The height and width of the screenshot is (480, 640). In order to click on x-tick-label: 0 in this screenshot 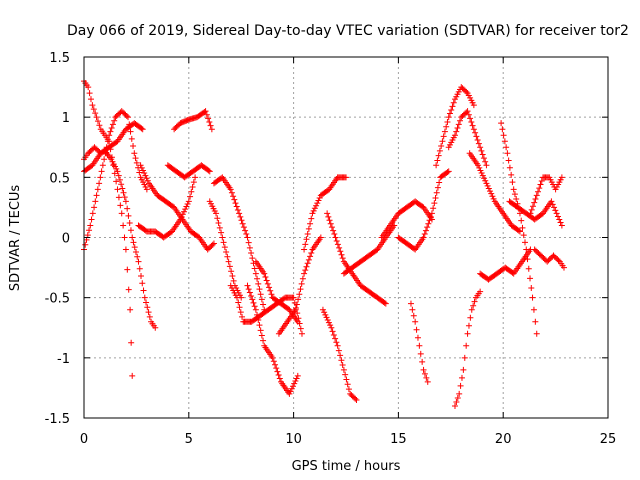, I will do `click(84, 439)`.